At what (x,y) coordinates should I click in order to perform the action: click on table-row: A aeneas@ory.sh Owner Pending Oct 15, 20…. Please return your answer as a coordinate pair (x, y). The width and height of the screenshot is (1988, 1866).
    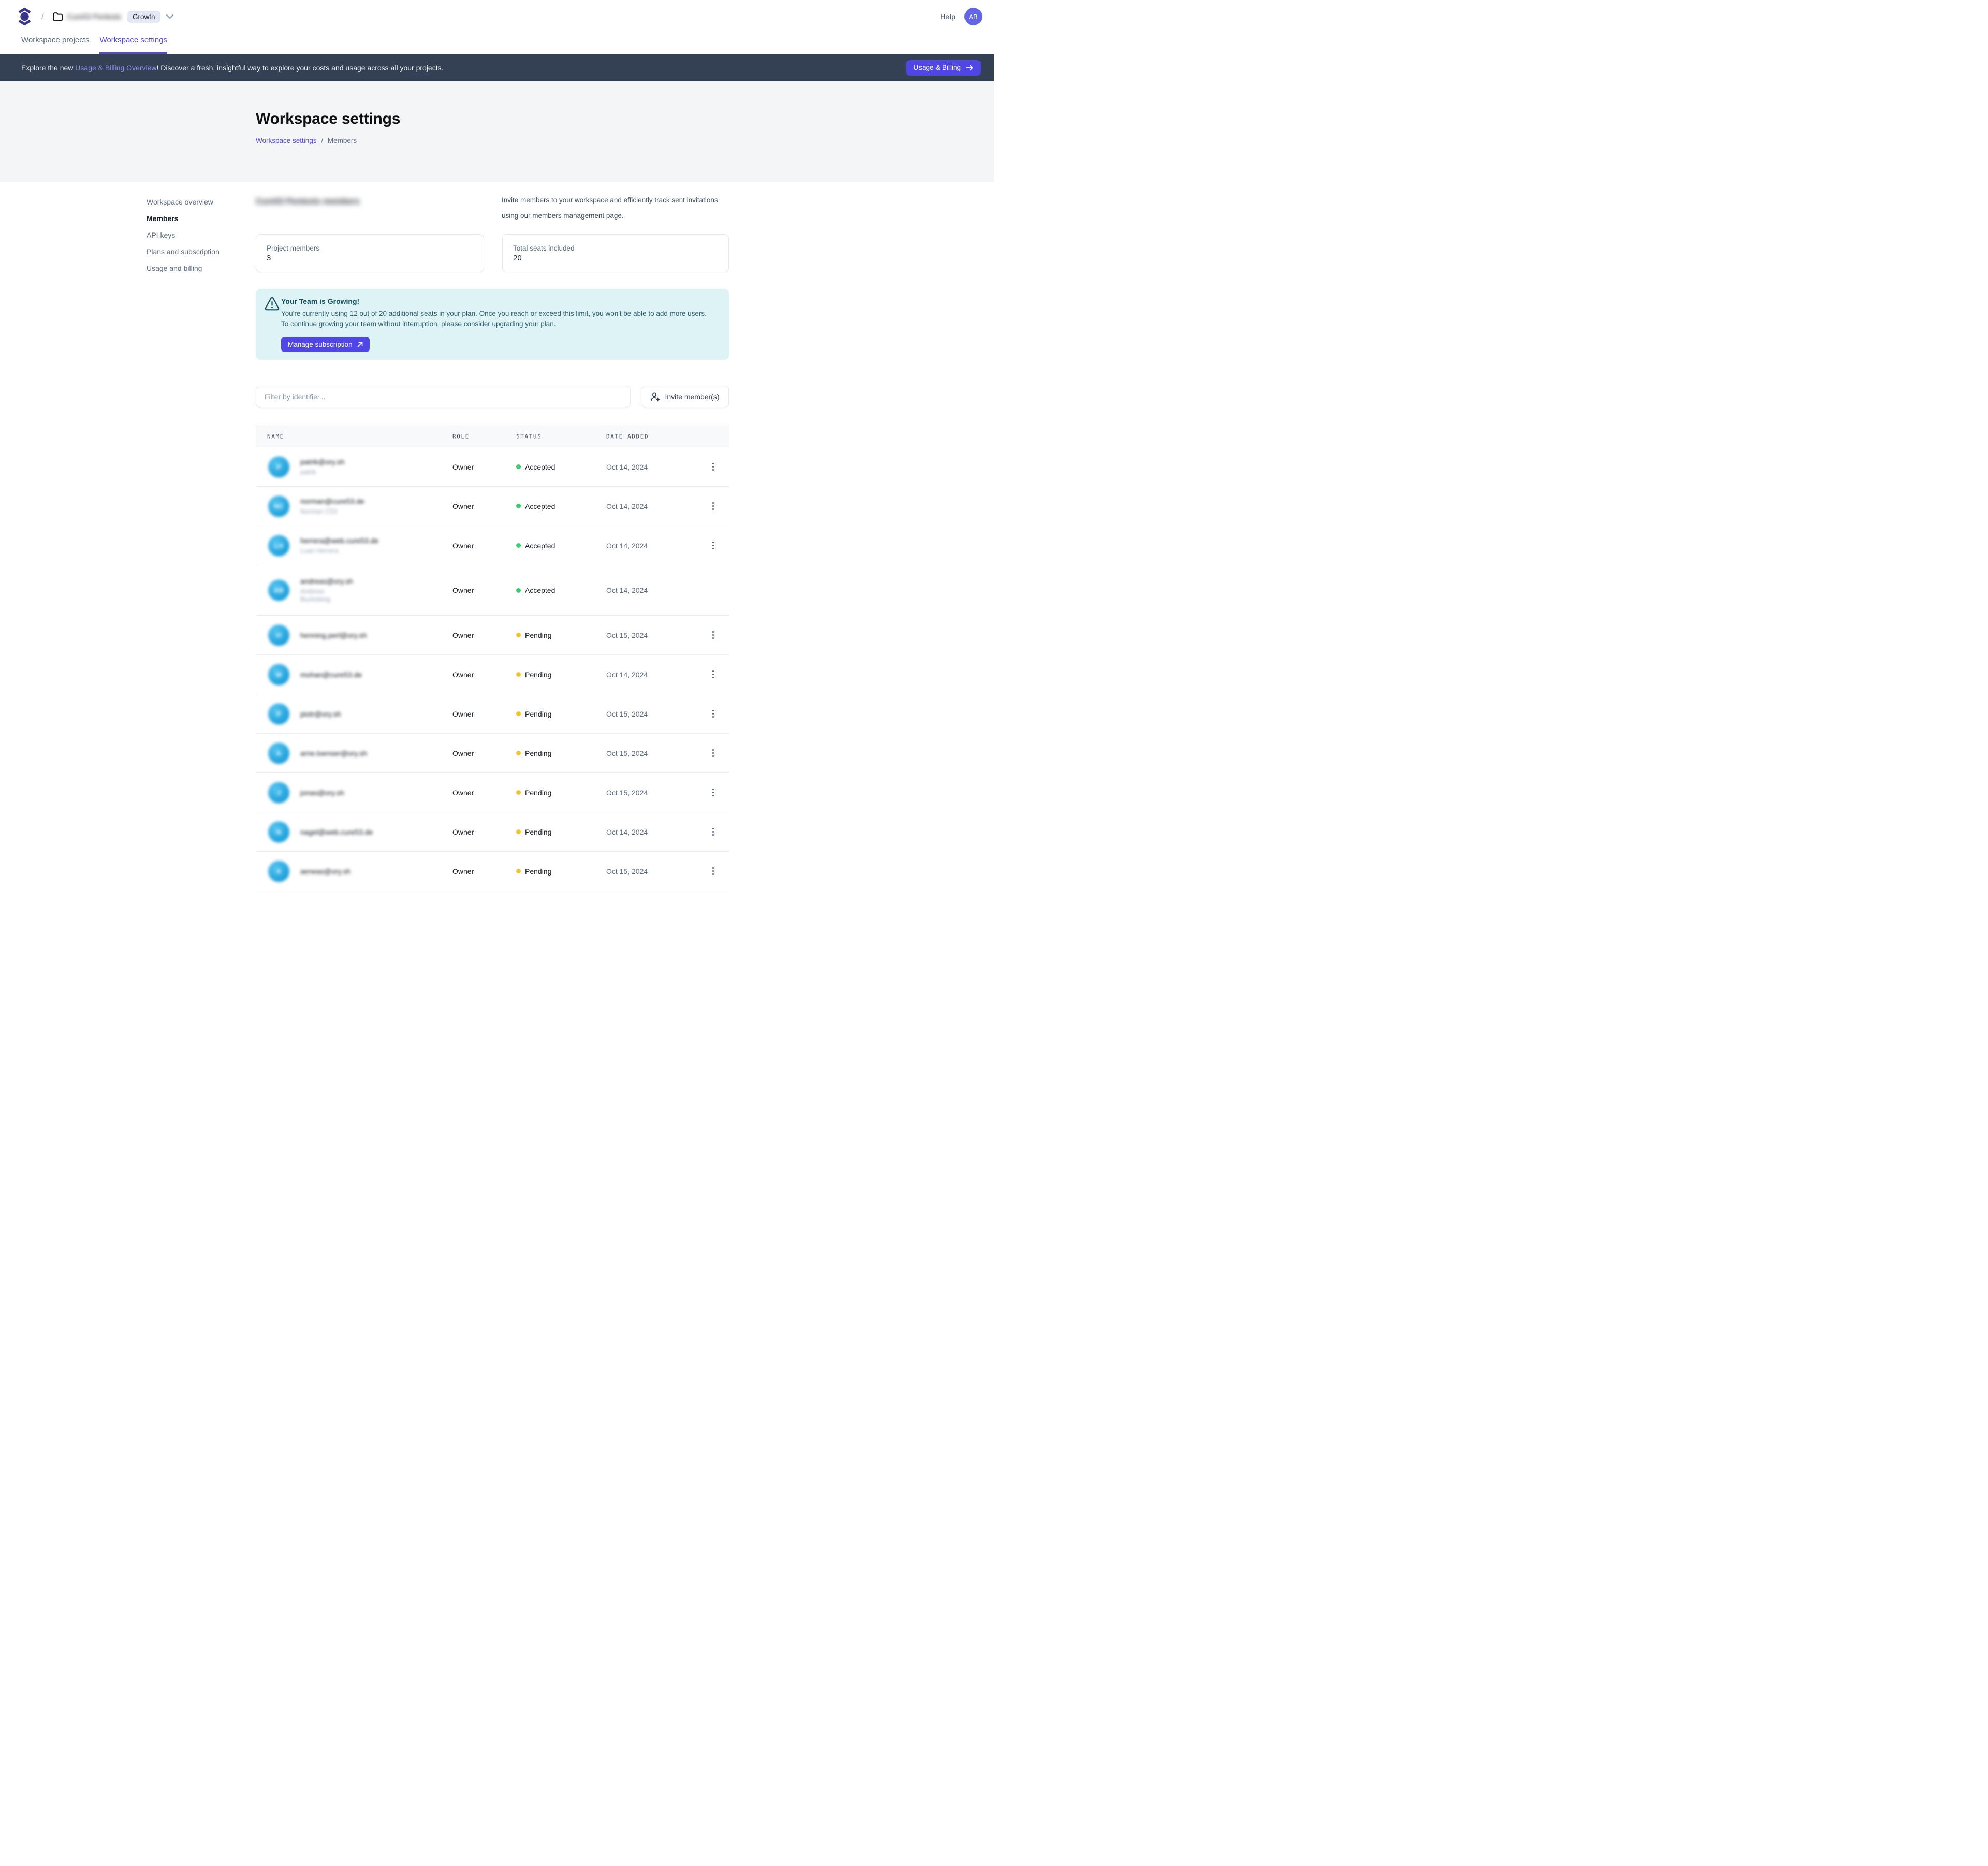
    Looking at the image, I should click on (492, 871).